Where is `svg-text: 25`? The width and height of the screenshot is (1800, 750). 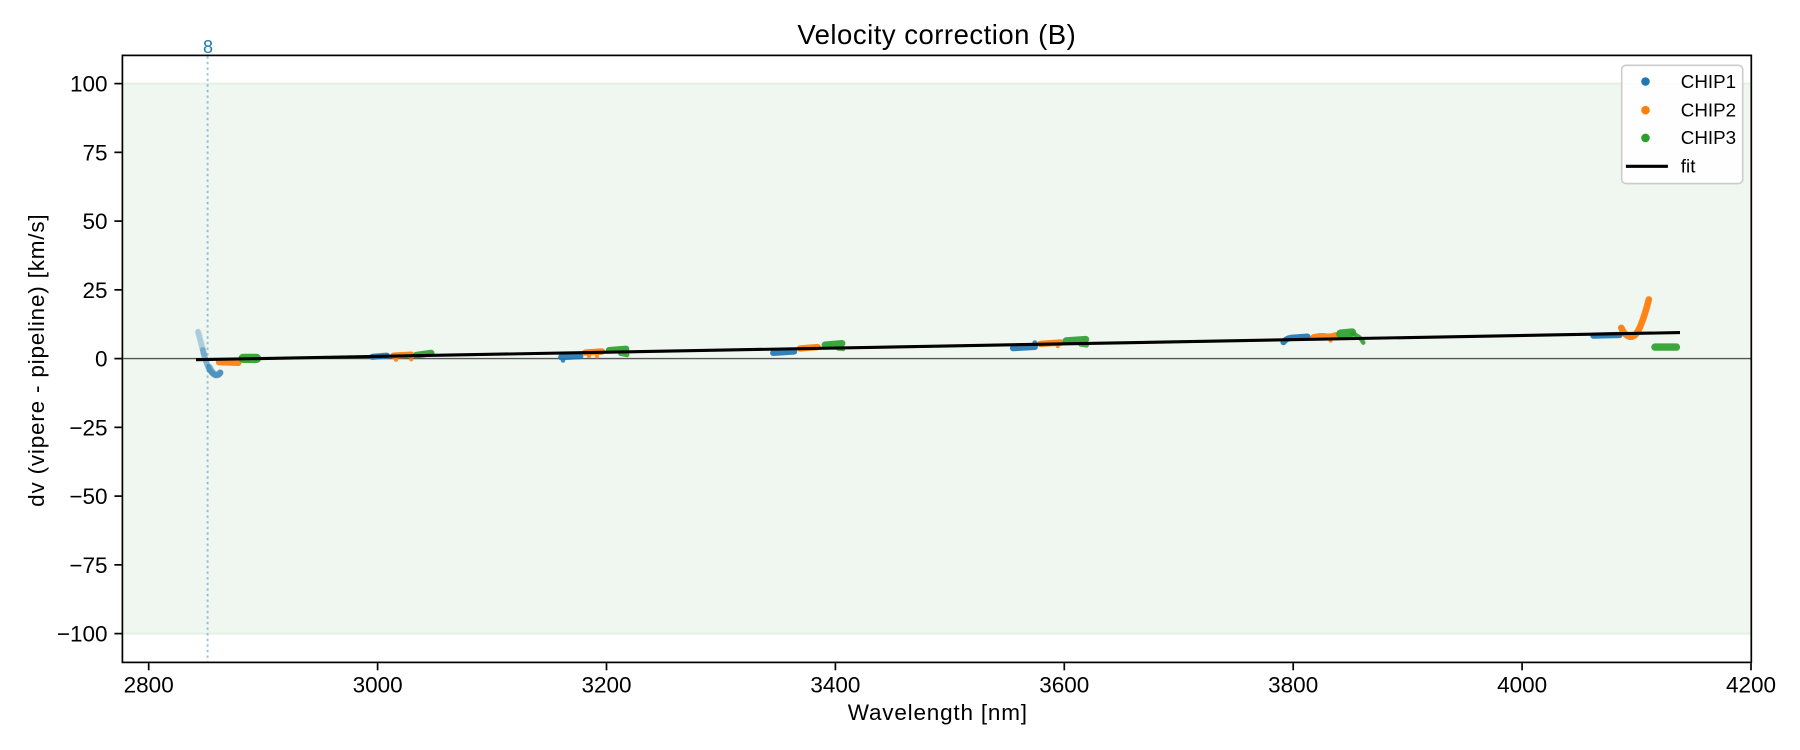 svg-text: 25 is located at coordinates (94, 290).